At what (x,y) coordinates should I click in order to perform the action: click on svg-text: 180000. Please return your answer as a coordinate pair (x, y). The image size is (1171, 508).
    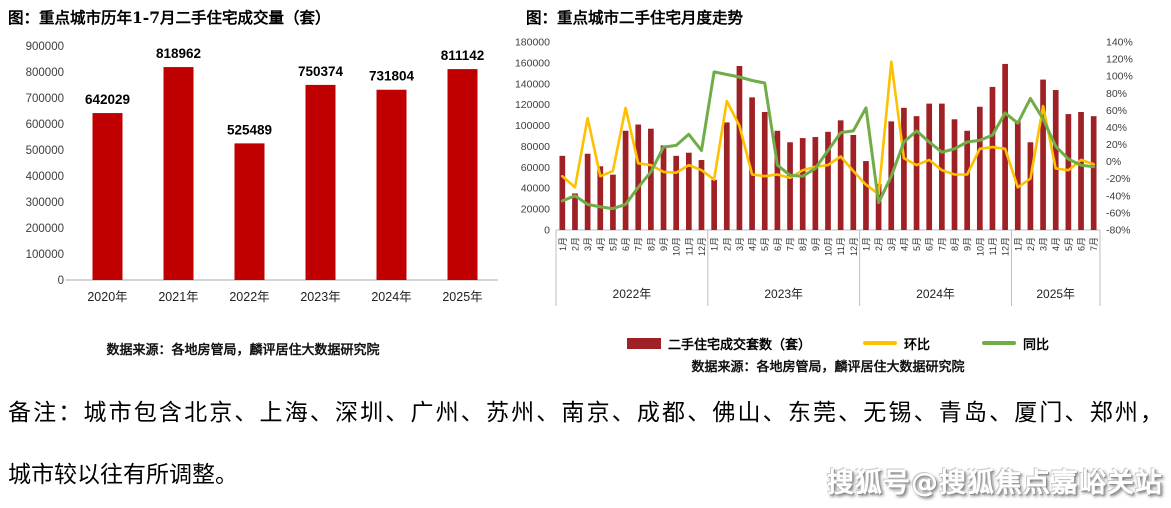
    Looking at the image, I should click on (532, 43).